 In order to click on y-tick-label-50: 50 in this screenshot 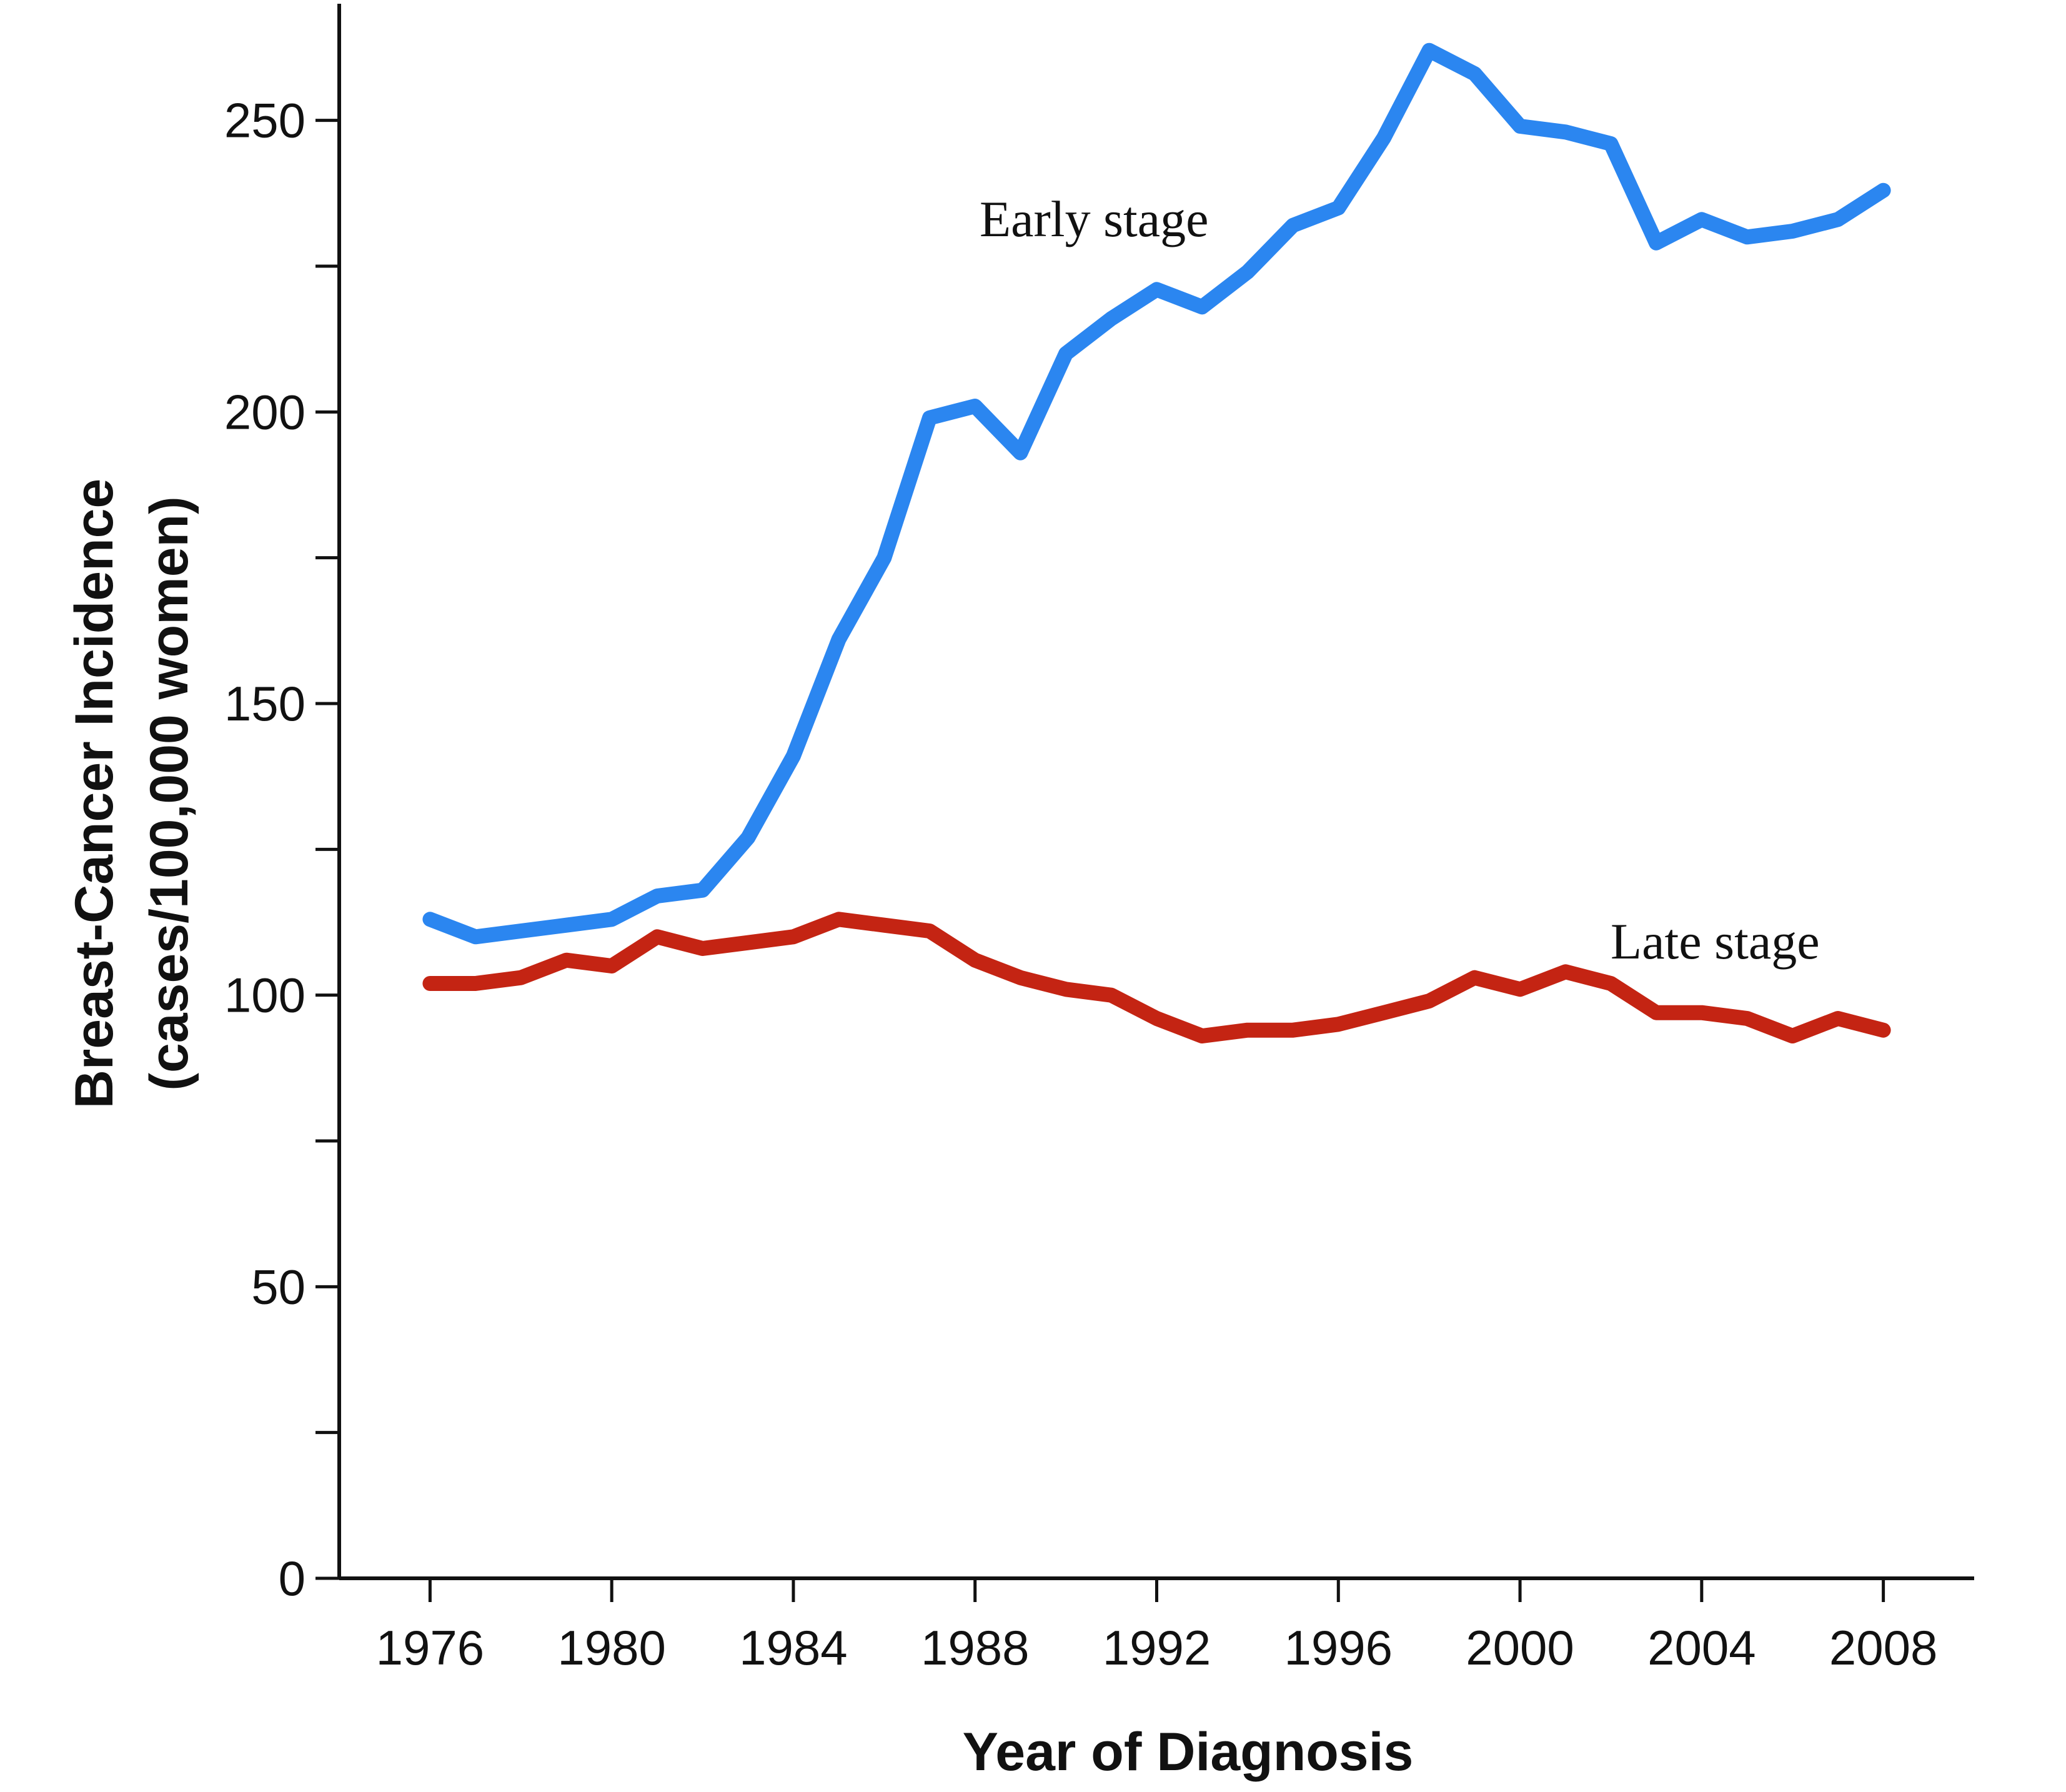, I will do `click(278, 1286)`.